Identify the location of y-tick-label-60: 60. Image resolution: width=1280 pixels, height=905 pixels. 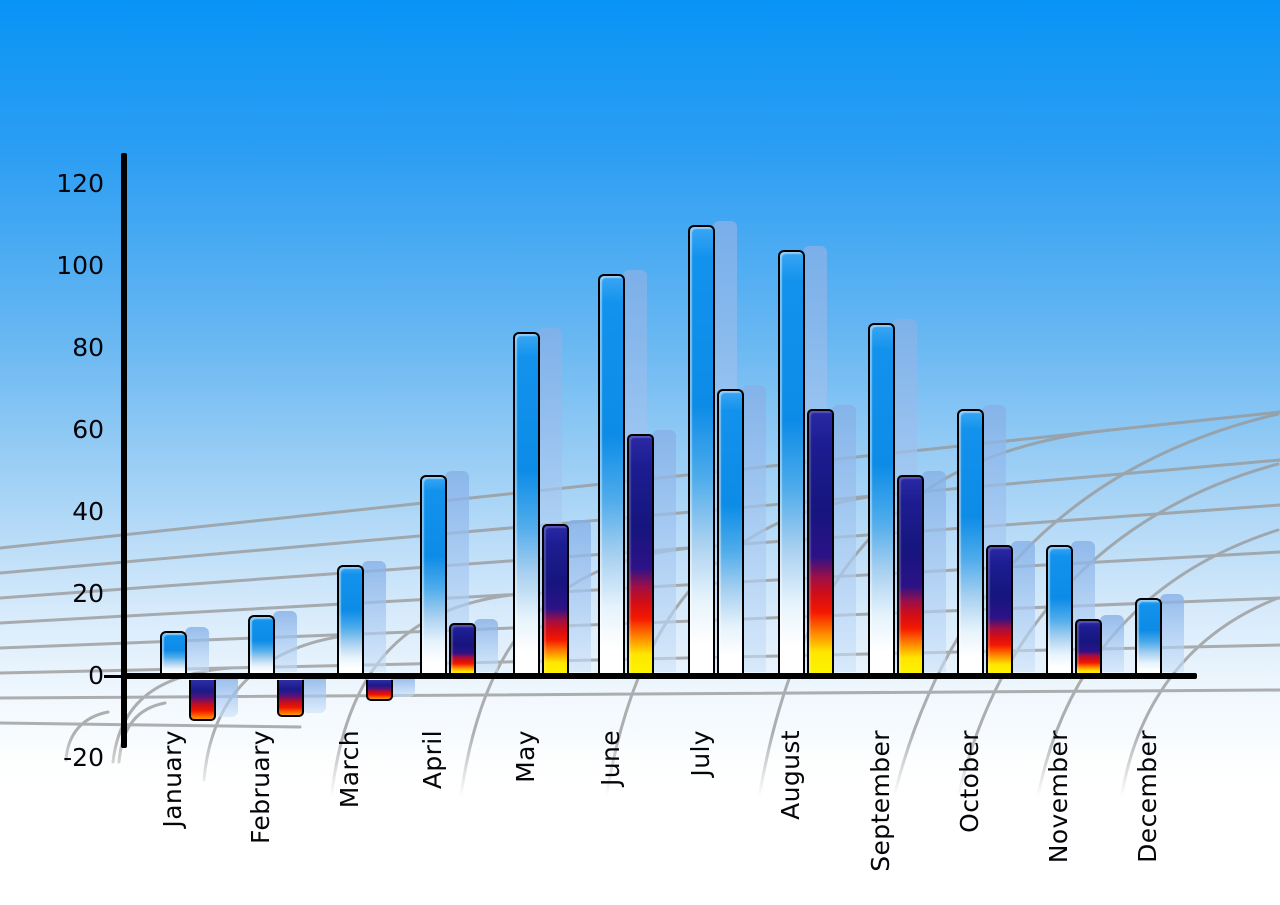
(88, 429).